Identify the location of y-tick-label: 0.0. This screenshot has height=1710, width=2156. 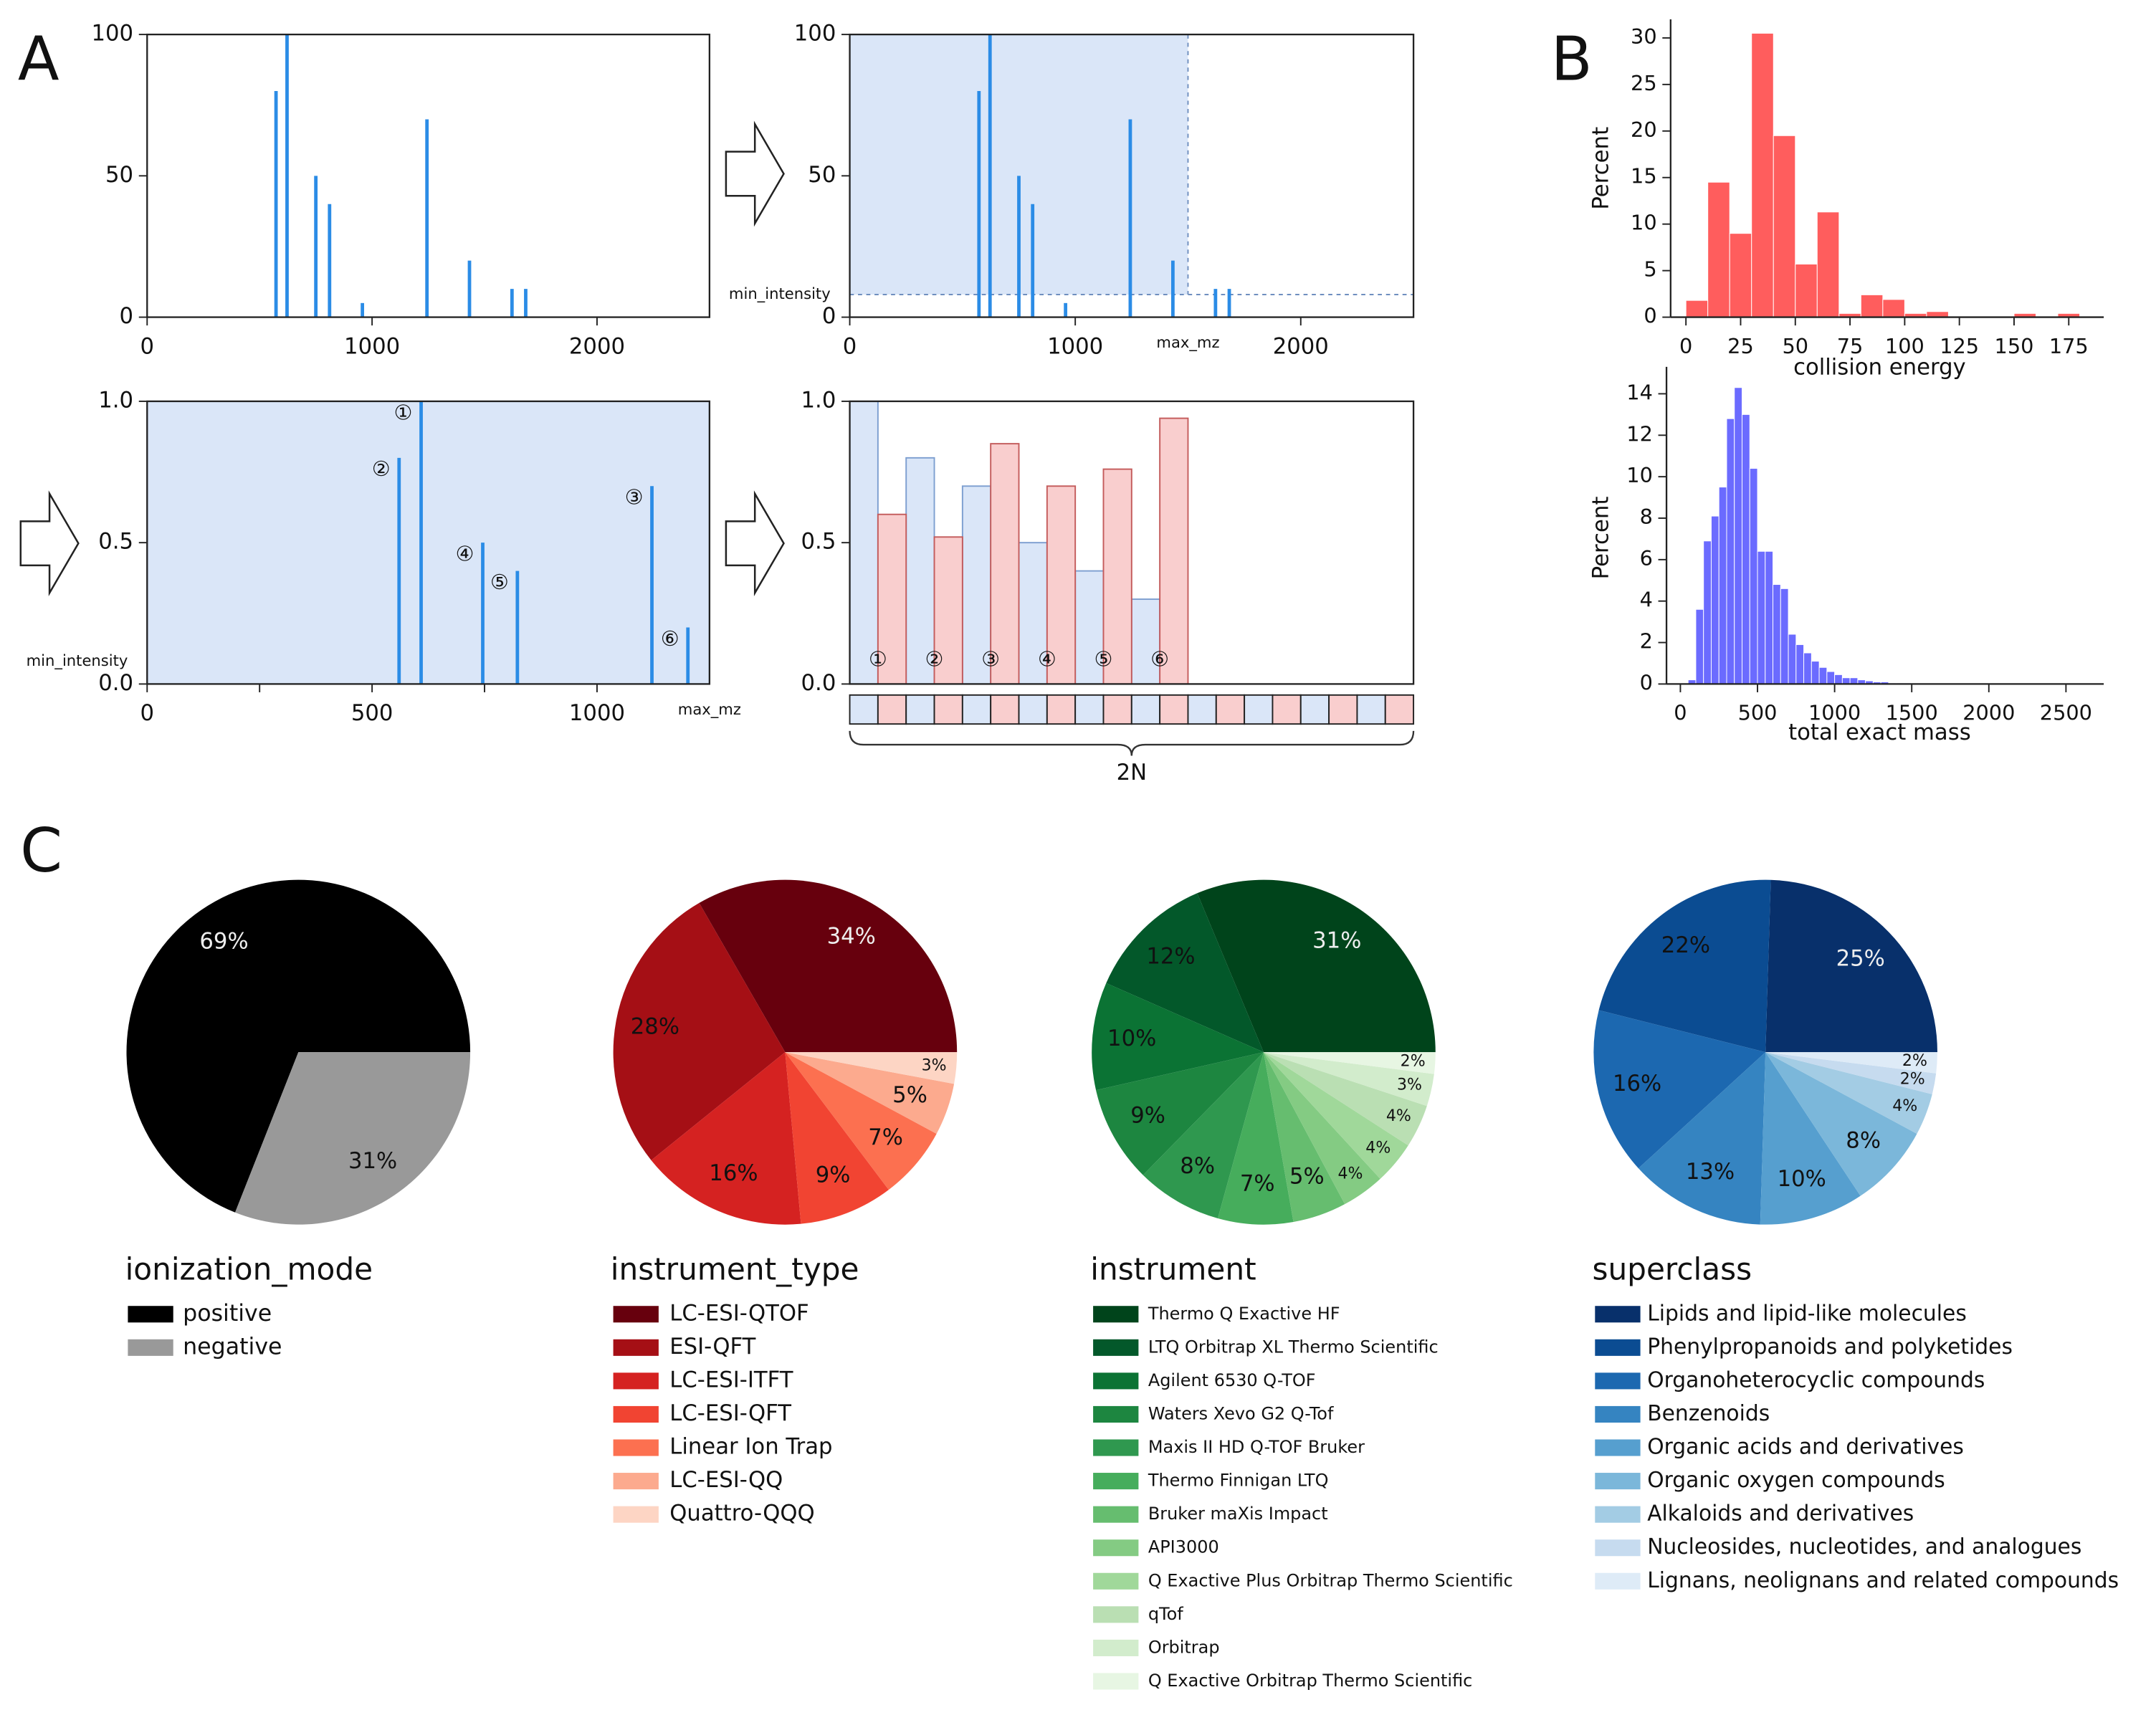
(818, 683).